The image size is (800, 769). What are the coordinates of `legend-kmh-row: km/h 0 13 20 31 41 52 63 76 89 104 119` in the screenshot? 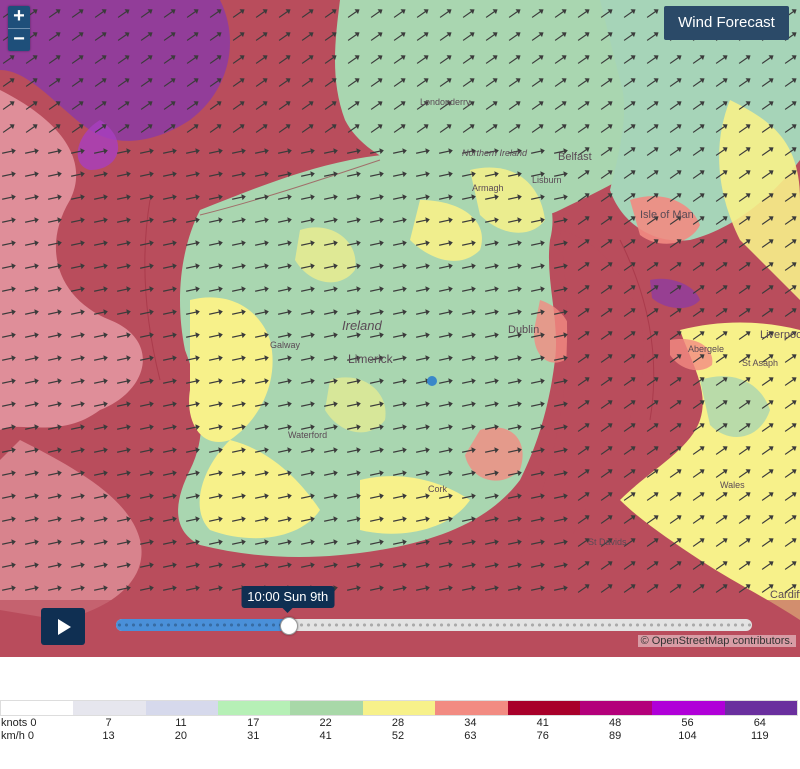 It's located at (398, 737).